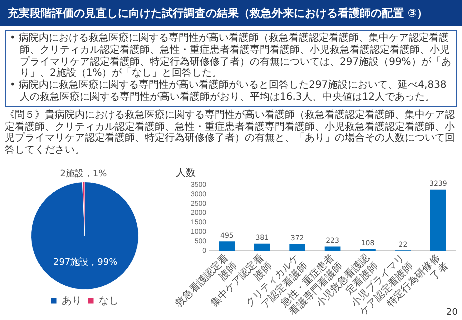 This screenshot has width=462, height=320. I want to click on text: 20, so click(452, 313).